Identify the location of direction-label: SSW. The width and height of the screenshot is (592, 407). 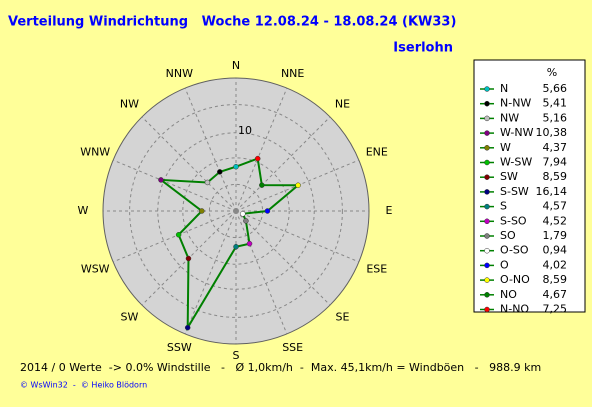
(179, 347).